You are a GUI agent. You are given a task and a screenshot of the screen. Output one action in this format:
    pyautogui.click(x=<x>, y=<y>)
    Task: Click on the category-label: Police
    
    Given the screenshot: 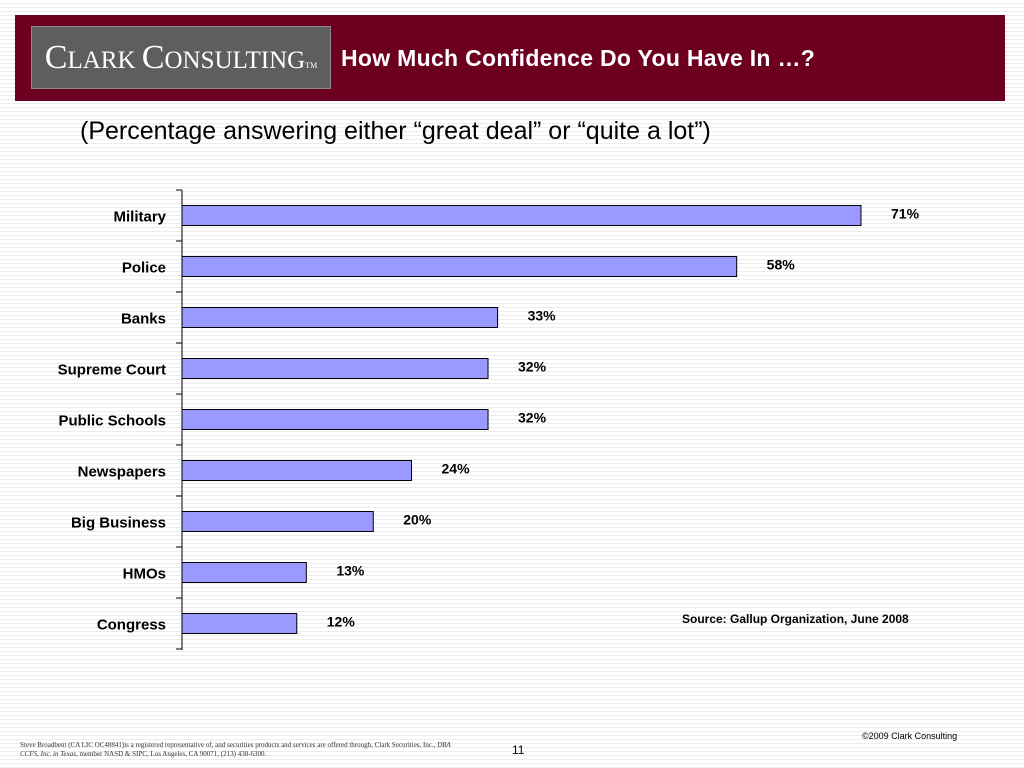 What is the action you would take?
    pyautogui.click(x=144, y=268)
    